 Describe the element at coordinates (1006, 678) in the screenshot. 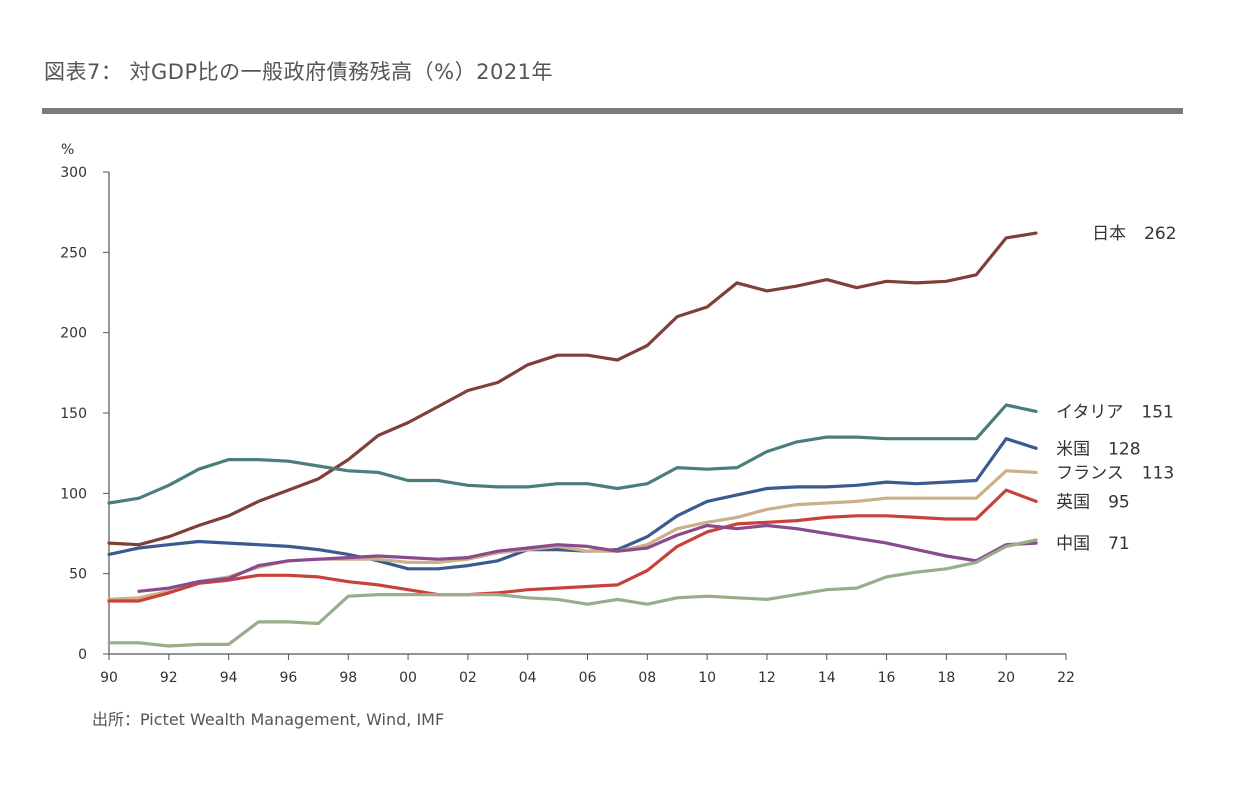

I see `x-tick-label: 20` at that location.